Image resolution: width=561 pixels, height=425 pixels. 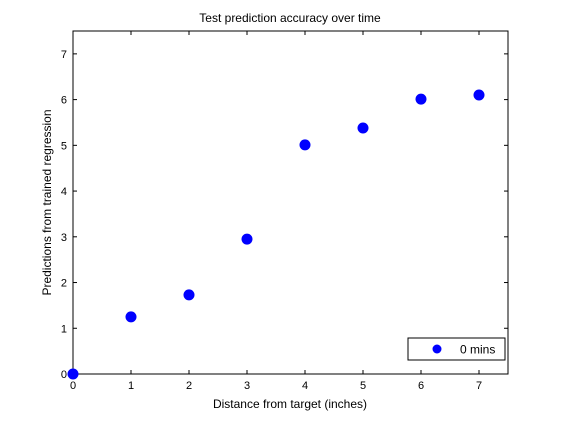 What do you see at coordinates (247, 386) in the screenshot?
I see `x-tick-label: 3` at bounding box center [247, 386].